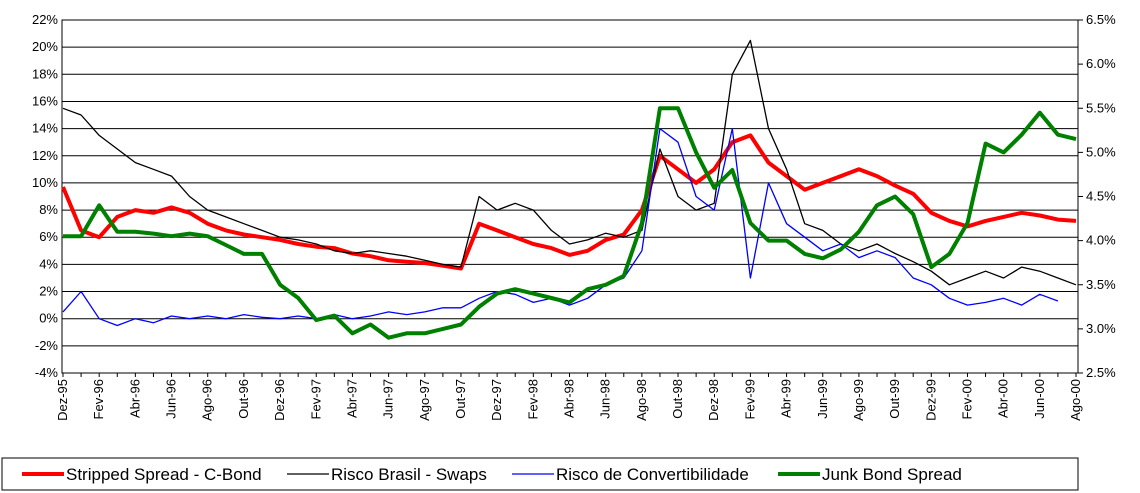 The image size is (1140, 493). Describe the element at coordinates (892, 474) in the screenshot. I see `legend-label: Junk Bond Spread` at that location.